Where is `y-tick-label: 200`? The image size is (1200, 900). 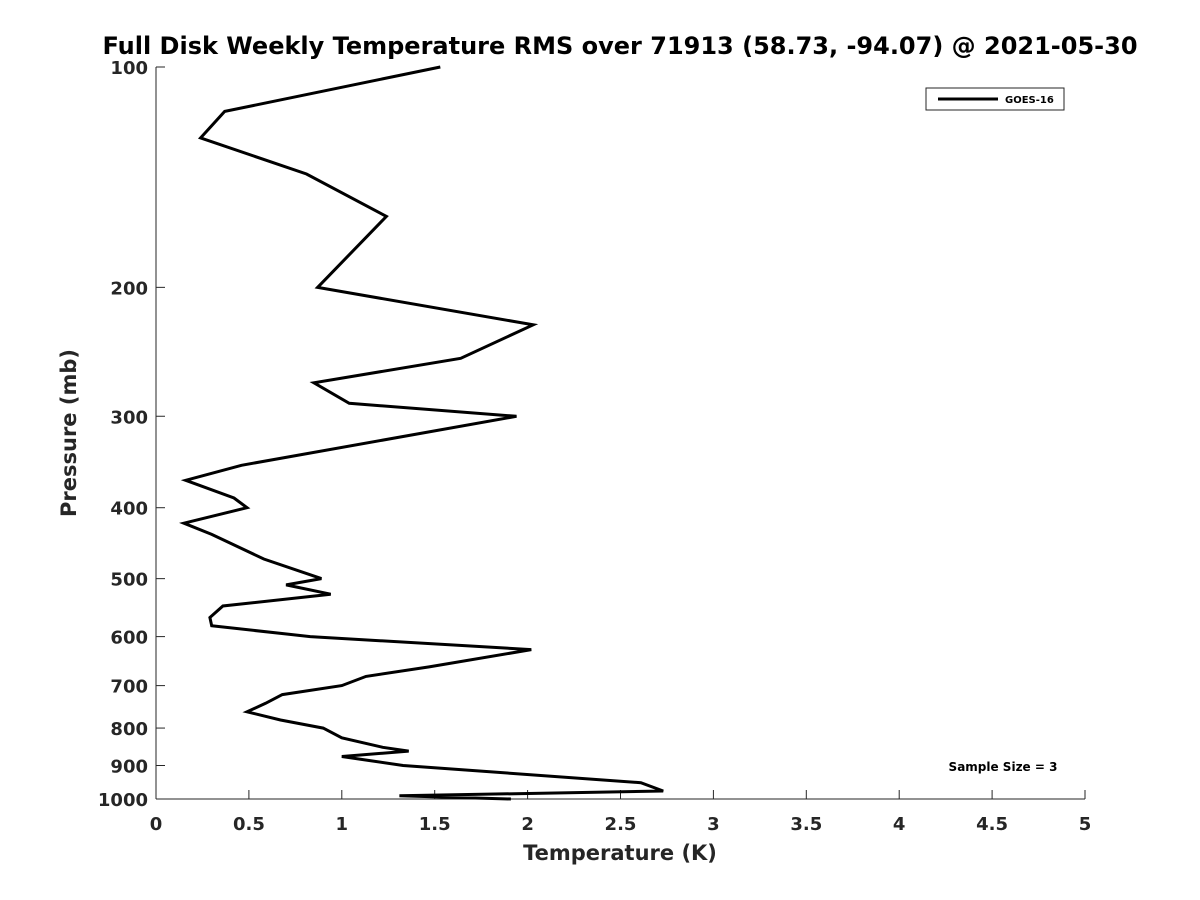 y-tick-label: 200 is located at coordinates (129, 288).